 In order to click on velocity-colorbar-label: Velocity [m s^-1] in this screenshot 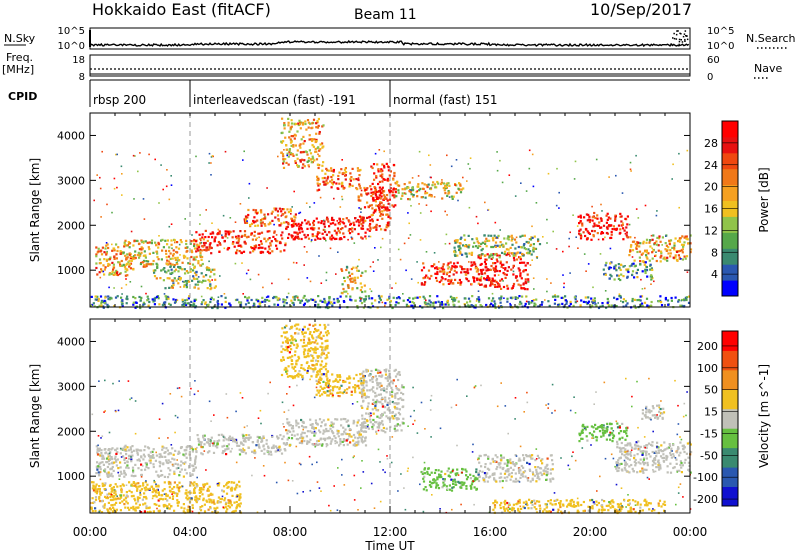, I will do `click(764, 416)`.